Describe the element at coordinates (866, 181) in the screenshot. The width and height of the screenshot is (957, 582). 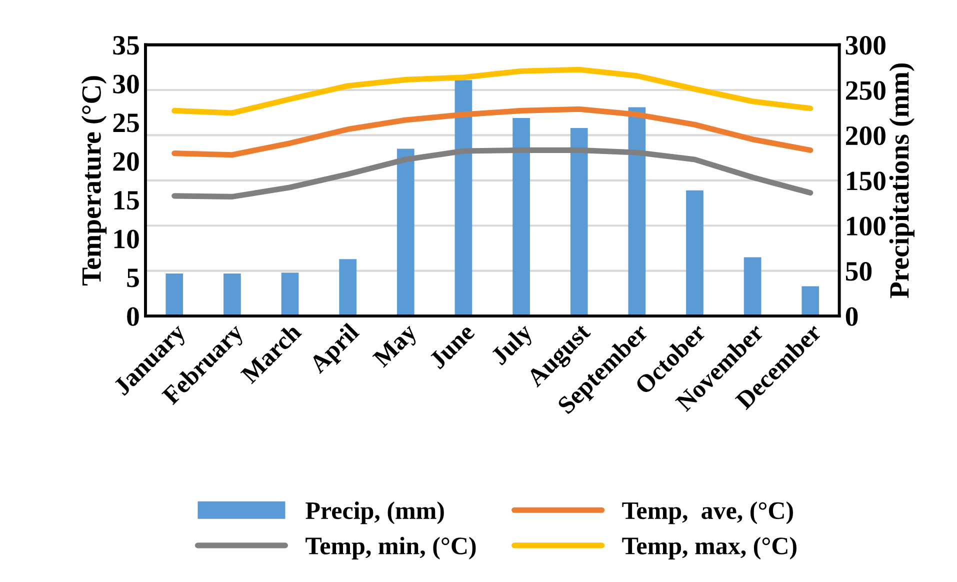
I see `y2-tick-label: 150` at that location.